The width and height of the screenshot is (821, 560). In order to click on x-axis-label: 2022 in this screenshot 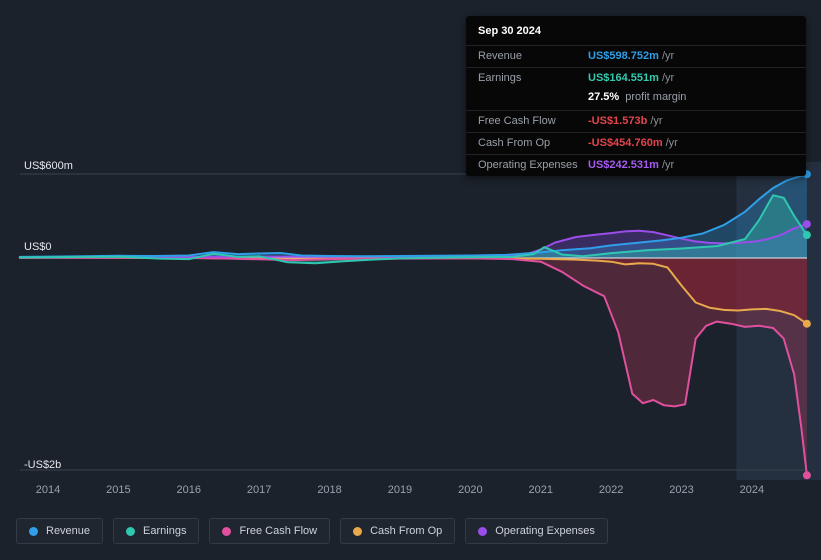, I will do `click(611, 490)`.